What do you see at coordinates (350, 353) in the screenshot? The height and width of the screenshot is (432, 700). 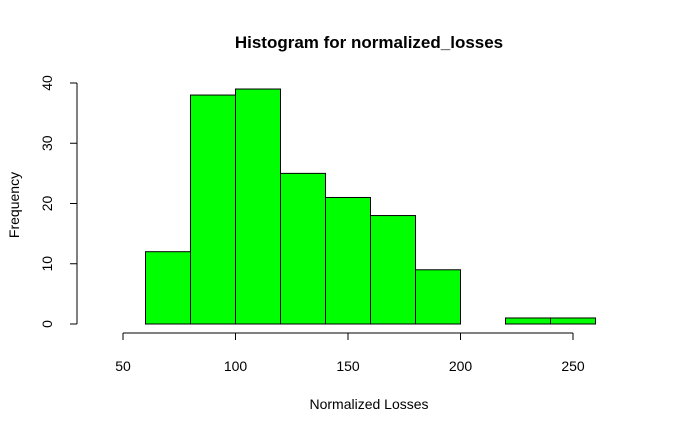 I see `x-axis: 50 100 150 200 250` at bounding box center [350, 353].